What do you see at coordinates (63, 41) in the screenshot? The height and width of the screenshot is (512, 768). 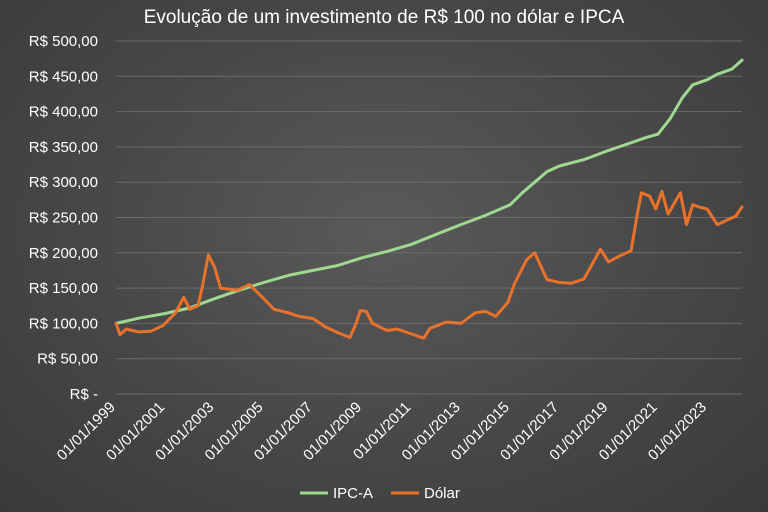 I see `y-tick-label: R$ 500,00` at bounding box center [63, 41].